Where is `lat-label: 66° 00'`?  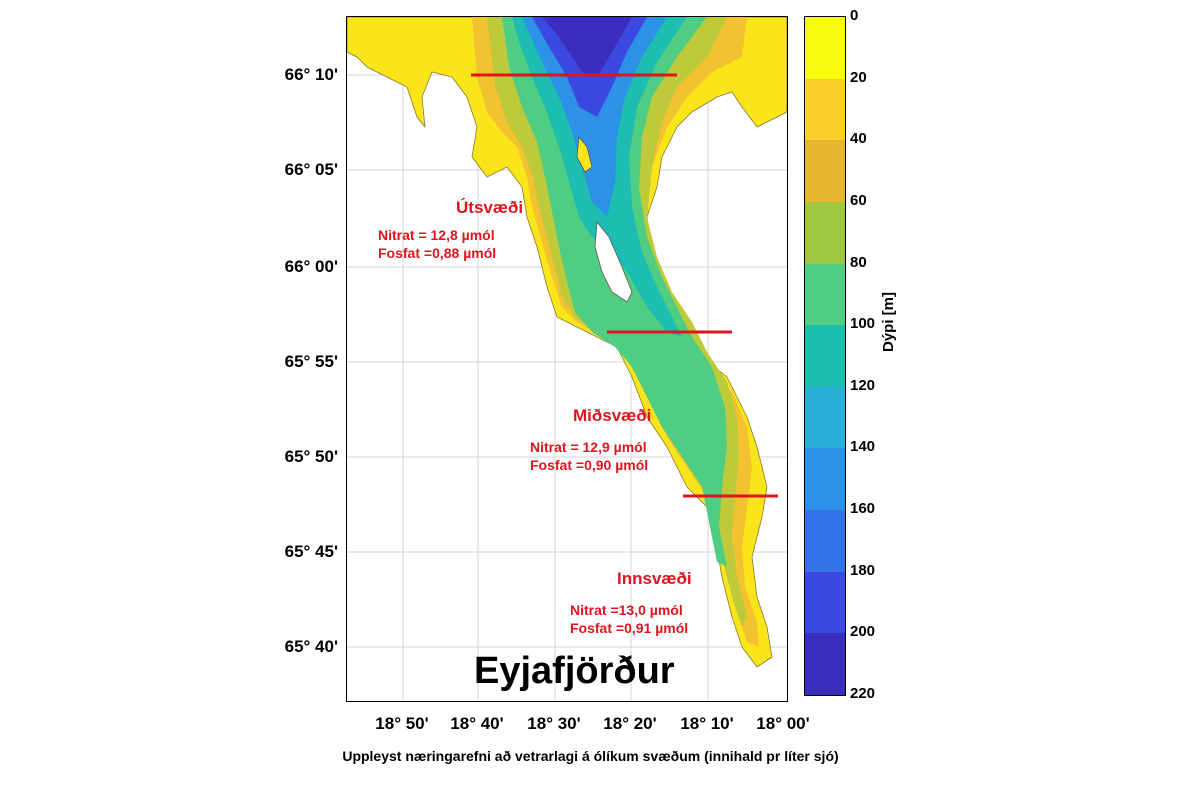 lat-label: 66° 00' is located at coordinates (311, 266).